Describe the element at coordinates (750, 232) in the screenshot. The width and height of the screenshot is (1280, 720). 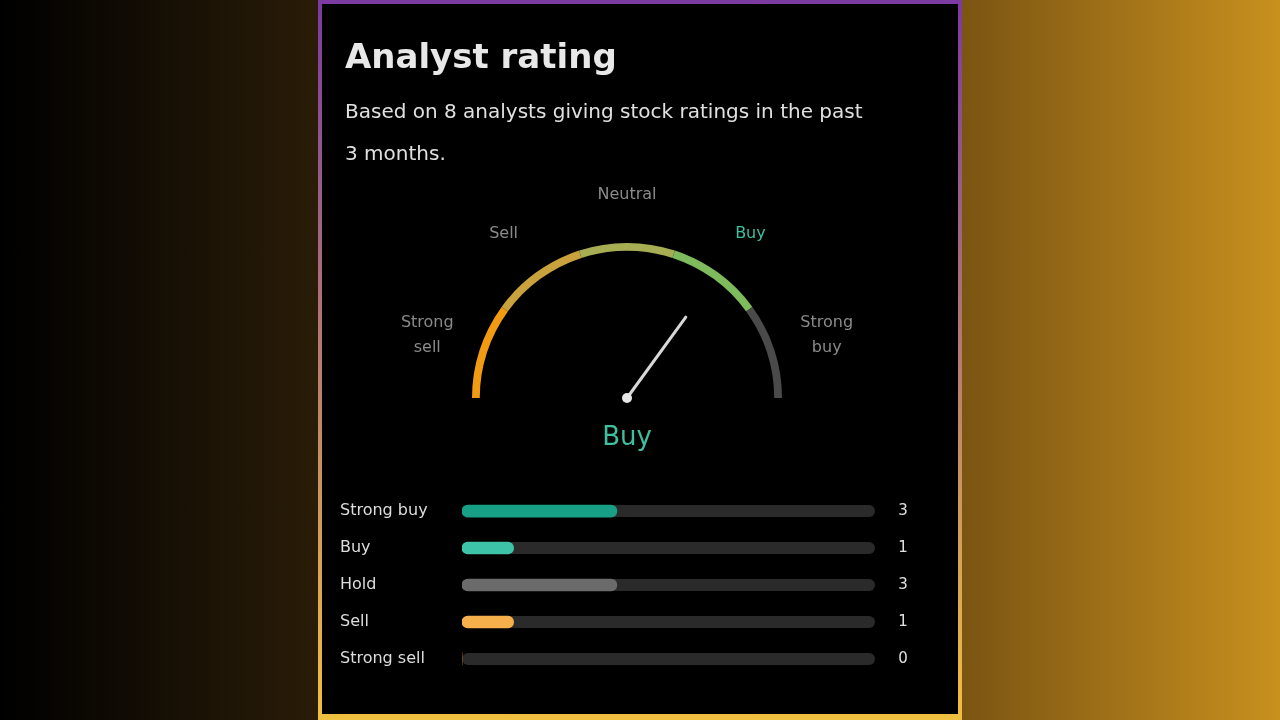
I see `slice-label: Buy` at that location.